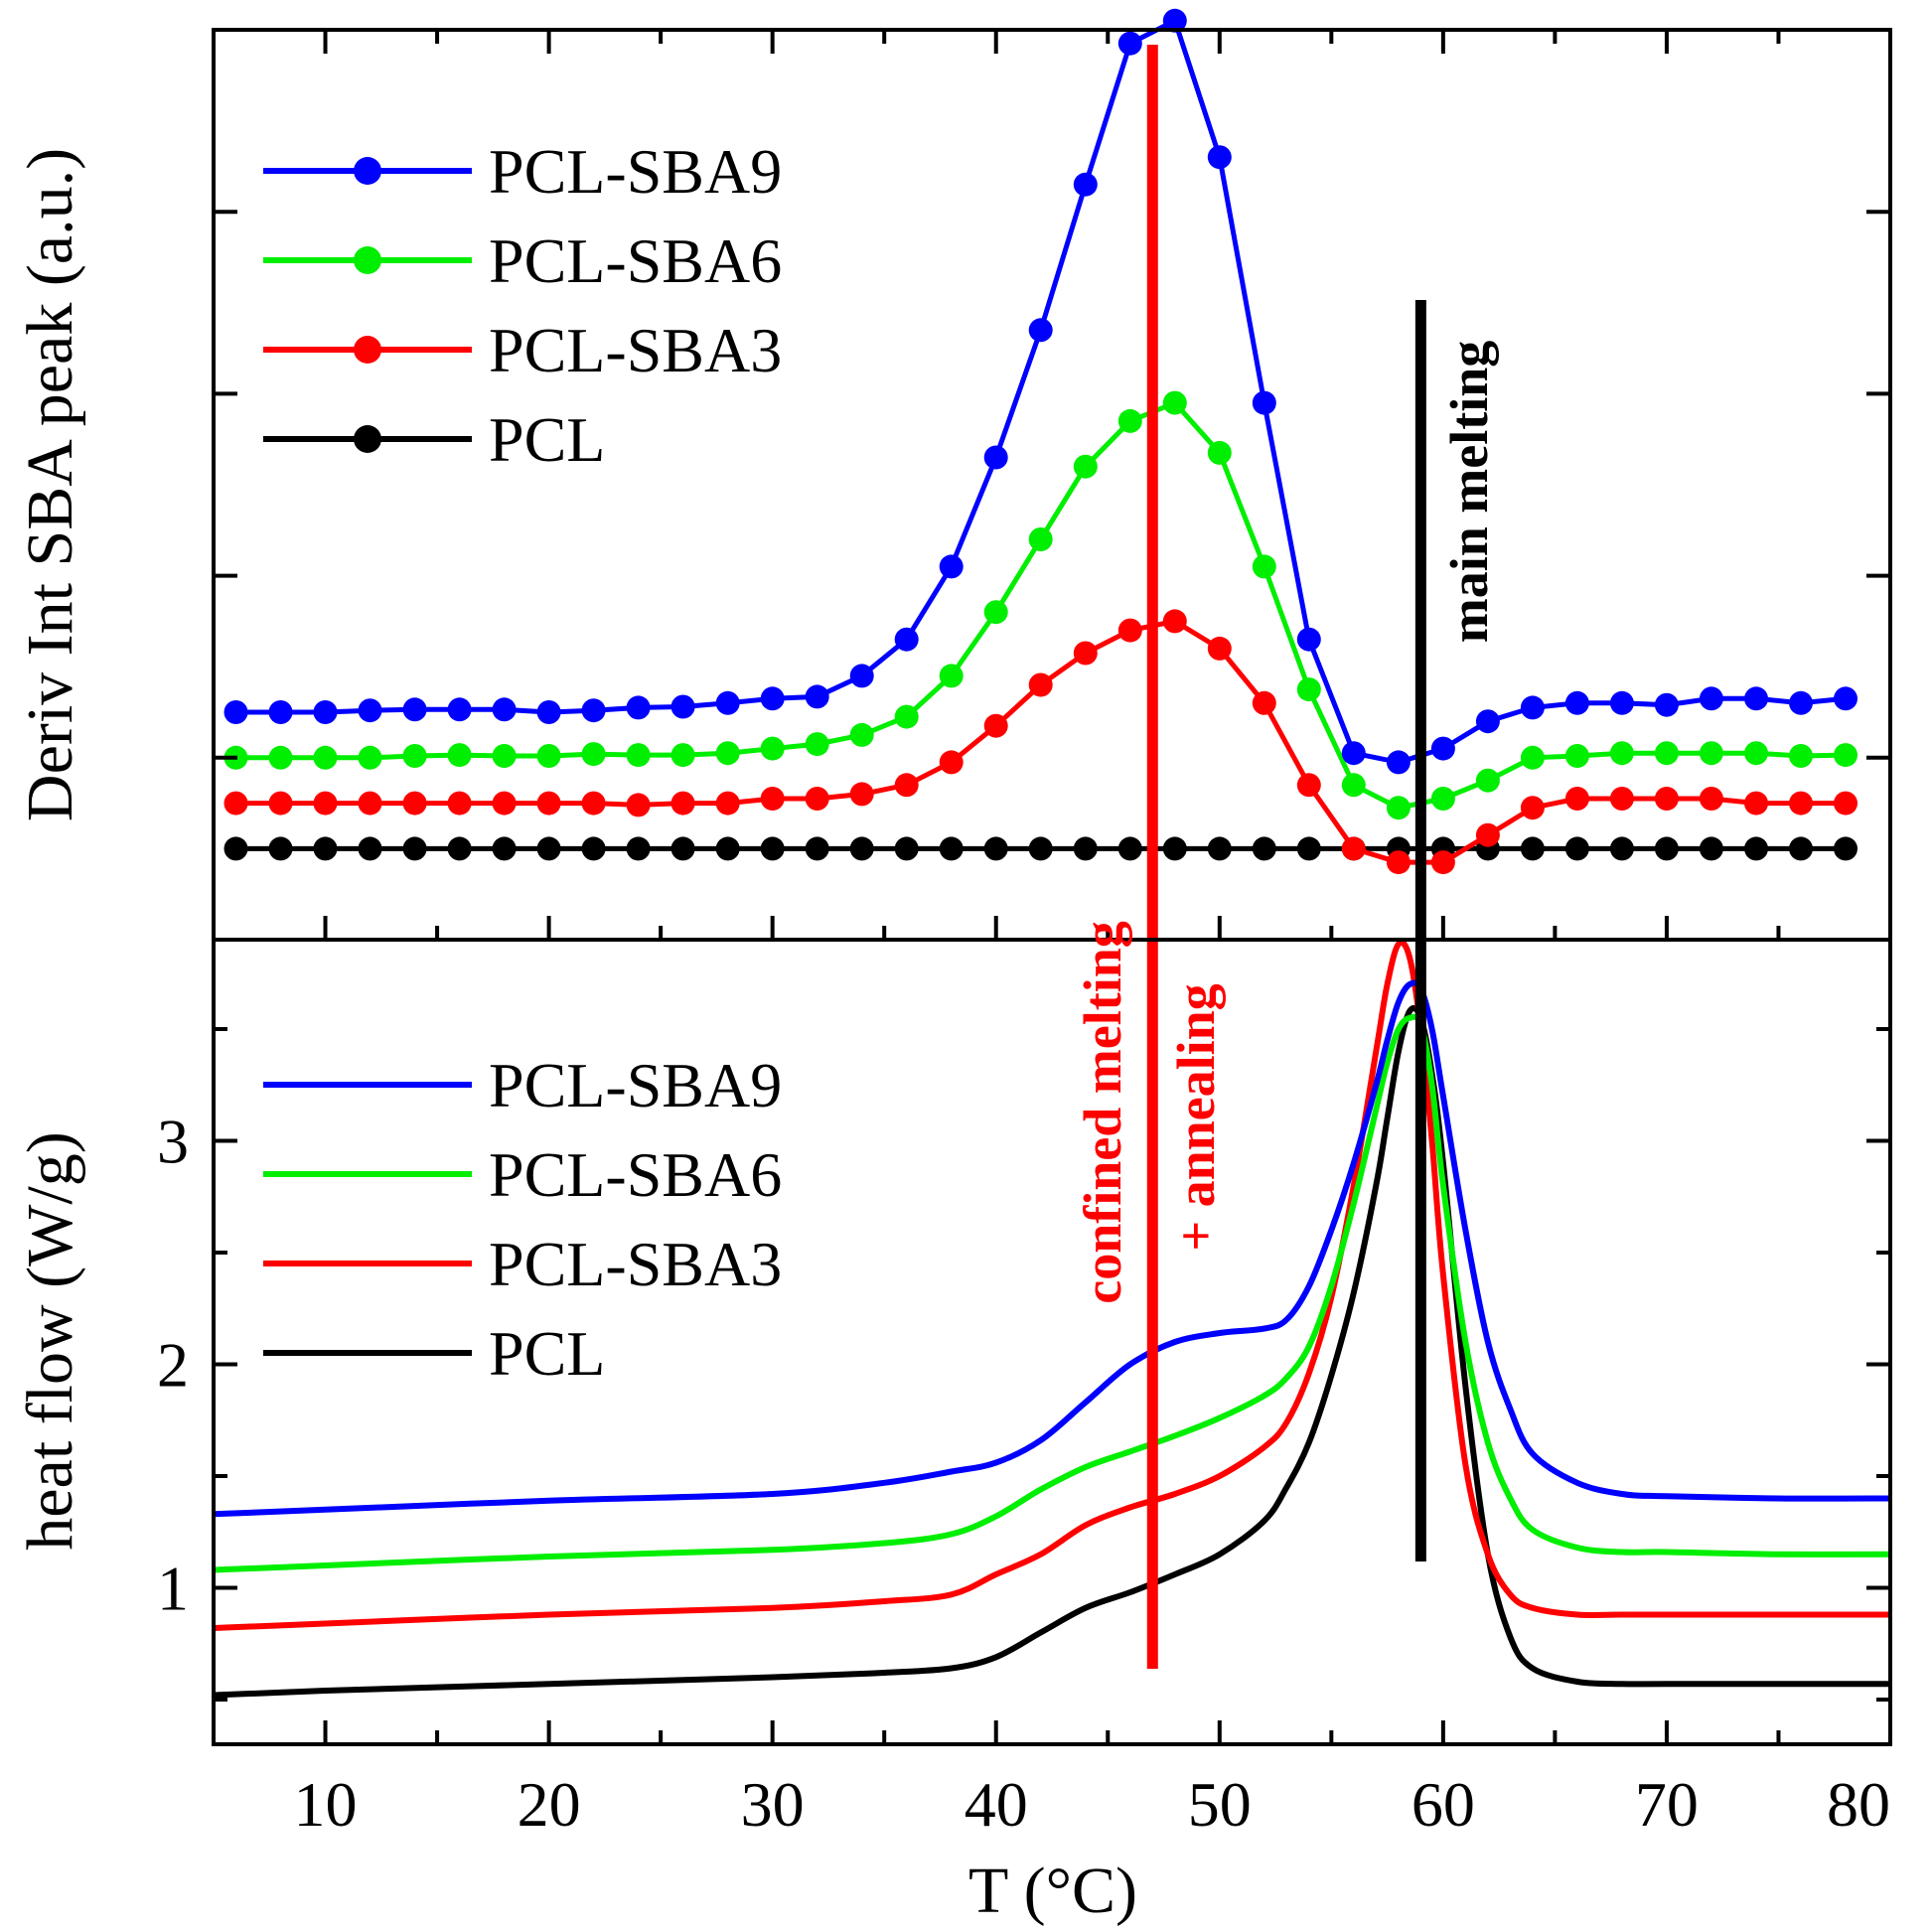  What do you see at coordinates (635, 1085) in the screenshot?
I see `bottom-legend-label-0: PCL-SBA9` at bounding box center [635, 1085].